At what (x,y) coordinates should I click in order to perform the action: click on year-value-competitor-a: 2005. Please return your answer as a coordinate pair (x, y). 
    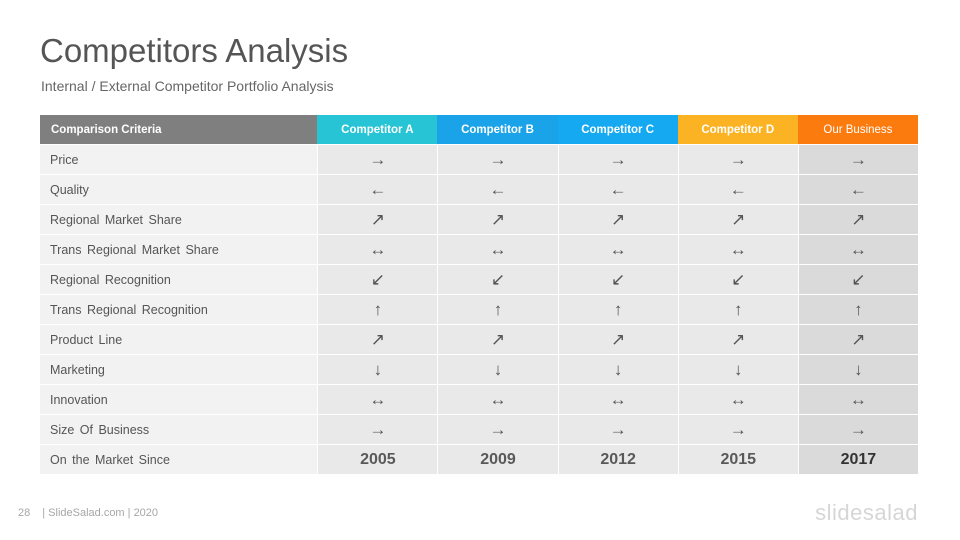
    Looking at the image, I should click on (377, 459).